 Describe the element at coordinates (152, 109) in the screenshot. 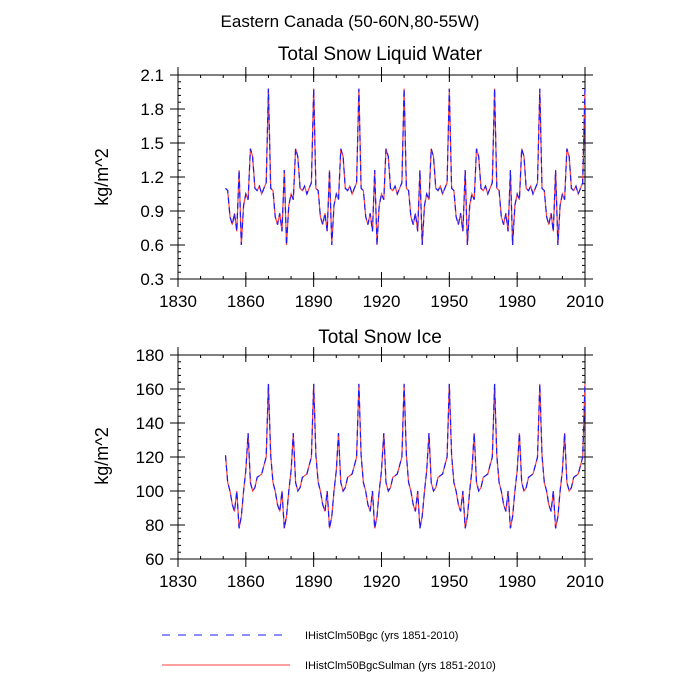

I see `y-tick-label: 1.8` at that location.